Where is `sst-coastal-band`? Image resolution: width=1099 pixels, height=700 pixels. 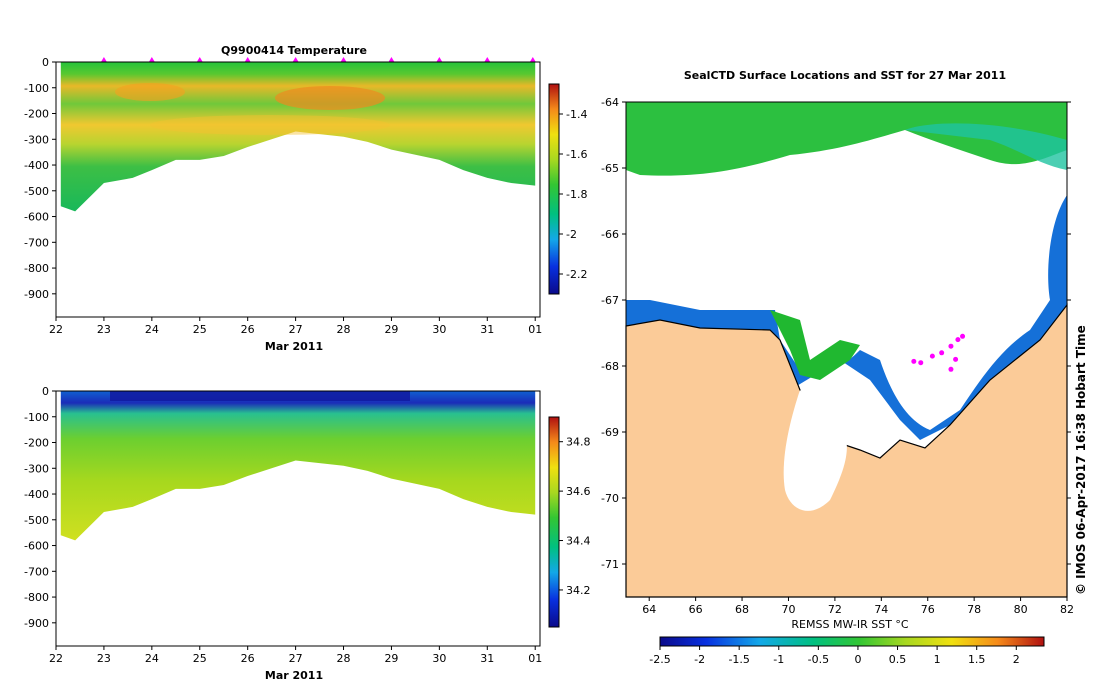 sst-coastal-band is located at coordinates (846, 317).